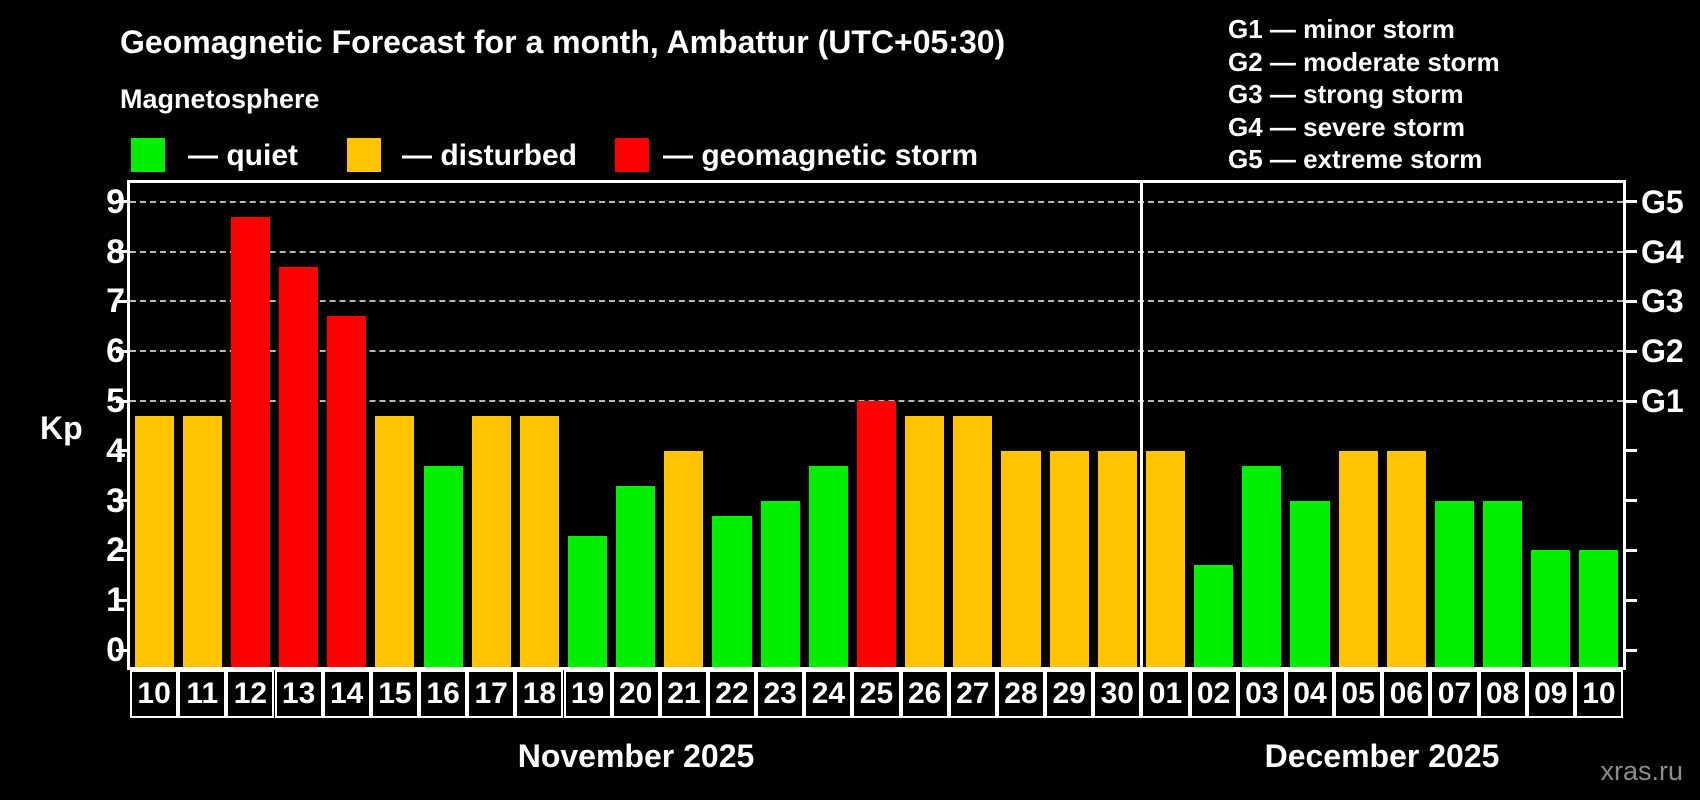 This screenshot has height=800, width=1700. I want to click on month-label: December 2025, so click(1382, 756).